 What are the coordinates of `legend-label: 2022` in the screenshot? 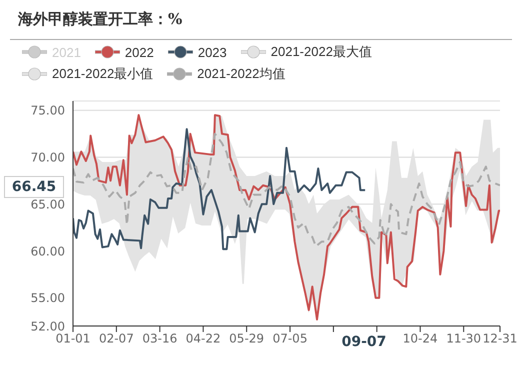 It's located at (139, 52).